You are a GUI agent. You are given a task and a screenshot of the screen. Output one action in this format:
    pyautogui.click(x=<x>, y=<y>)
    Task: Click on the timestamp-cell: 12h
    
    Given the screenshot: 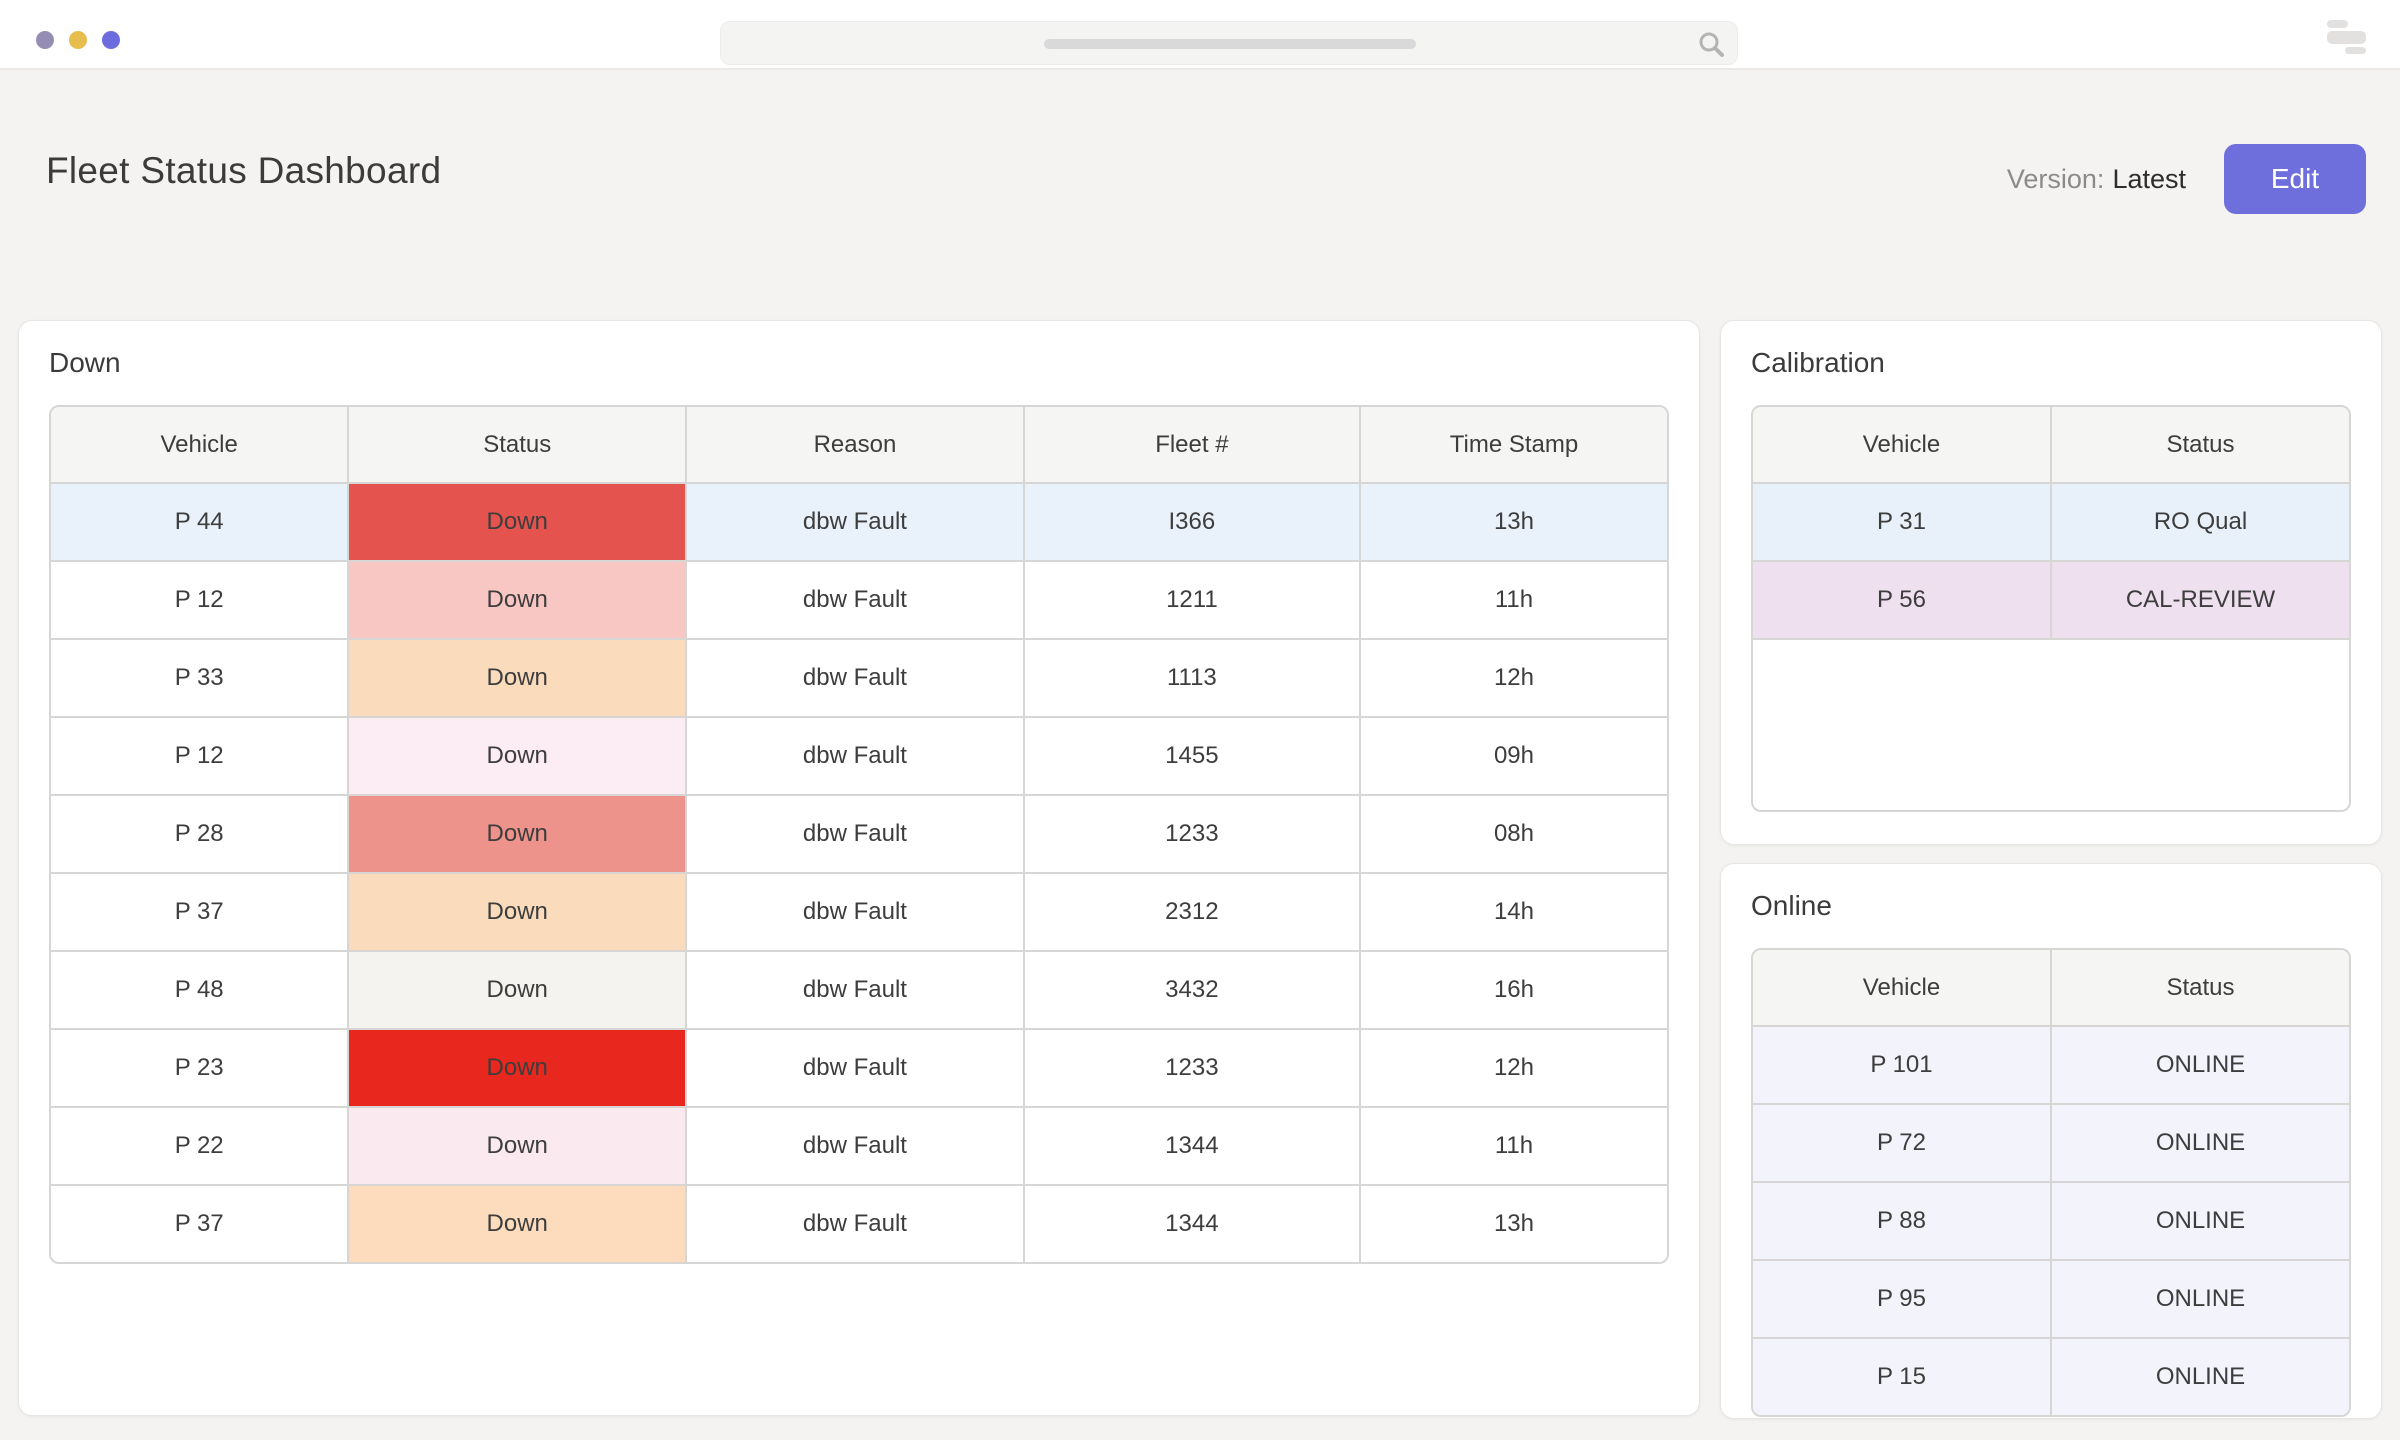 What is the action you would take?
    pyautogui.click(x=1513, y=678)
    